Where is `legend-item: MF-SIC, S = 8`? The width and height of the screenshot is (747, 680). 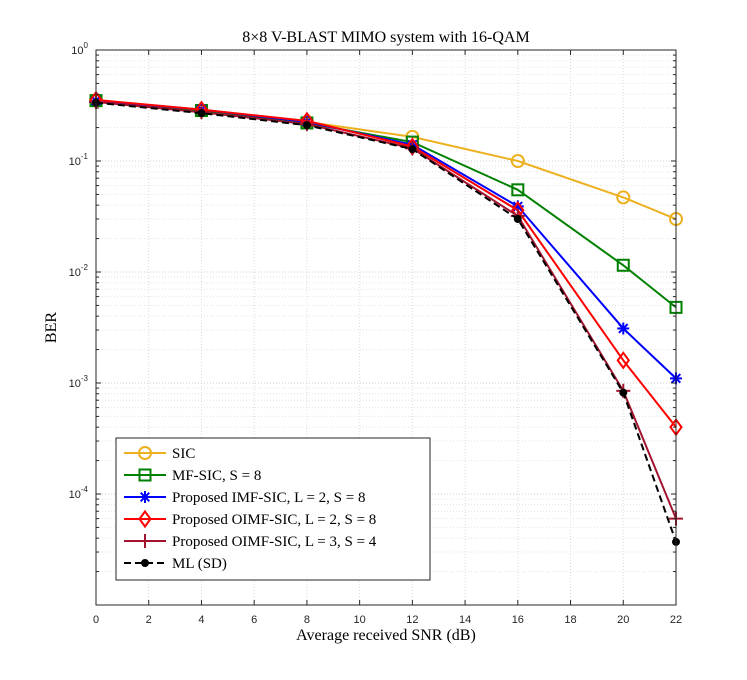
legend-item: MF-SIC, S = 8 is located at coordinates (192, 476).